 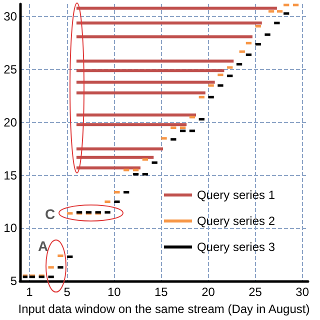 I want to click on y-tick-label: 25, so click(x=11, y=69).